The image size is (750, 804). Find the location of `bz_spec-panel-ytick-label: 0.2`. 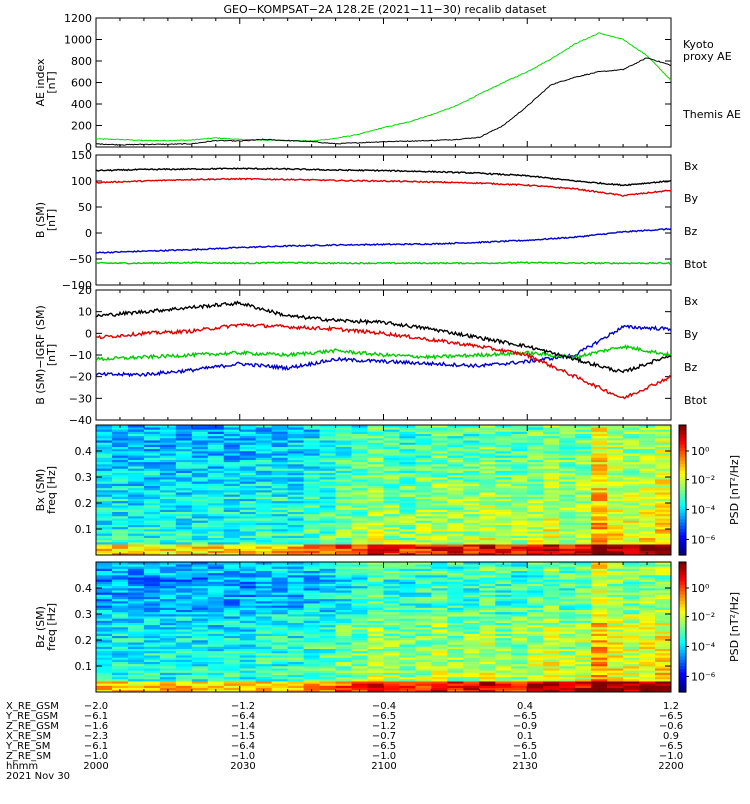

bz_spec-panel-ytick-label: 0.2 is located at coordinates (84, 640).